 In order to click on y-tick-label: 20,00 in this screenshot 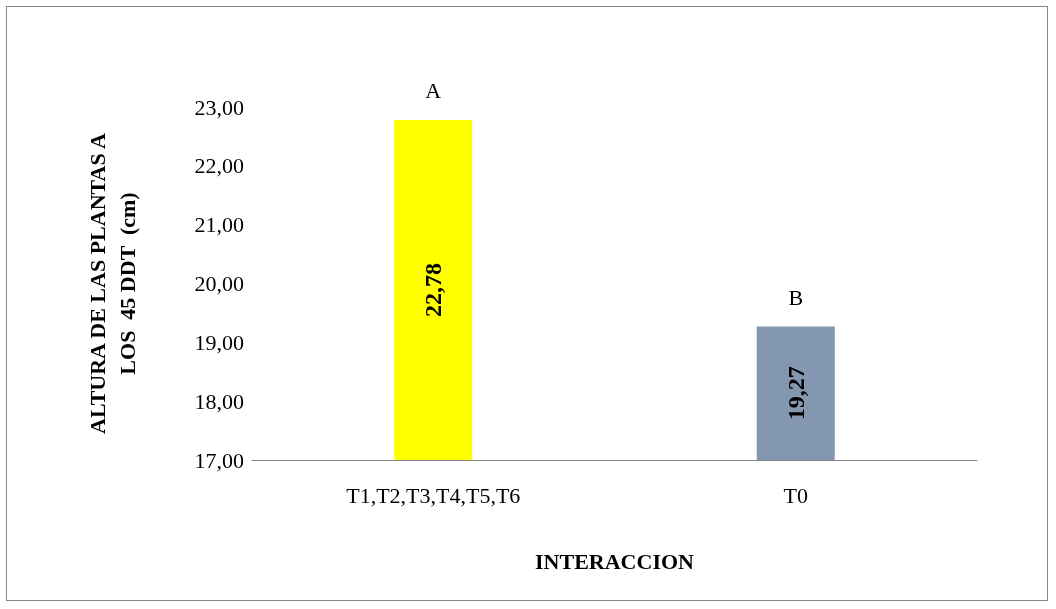, I will do `click(219, 283)`.